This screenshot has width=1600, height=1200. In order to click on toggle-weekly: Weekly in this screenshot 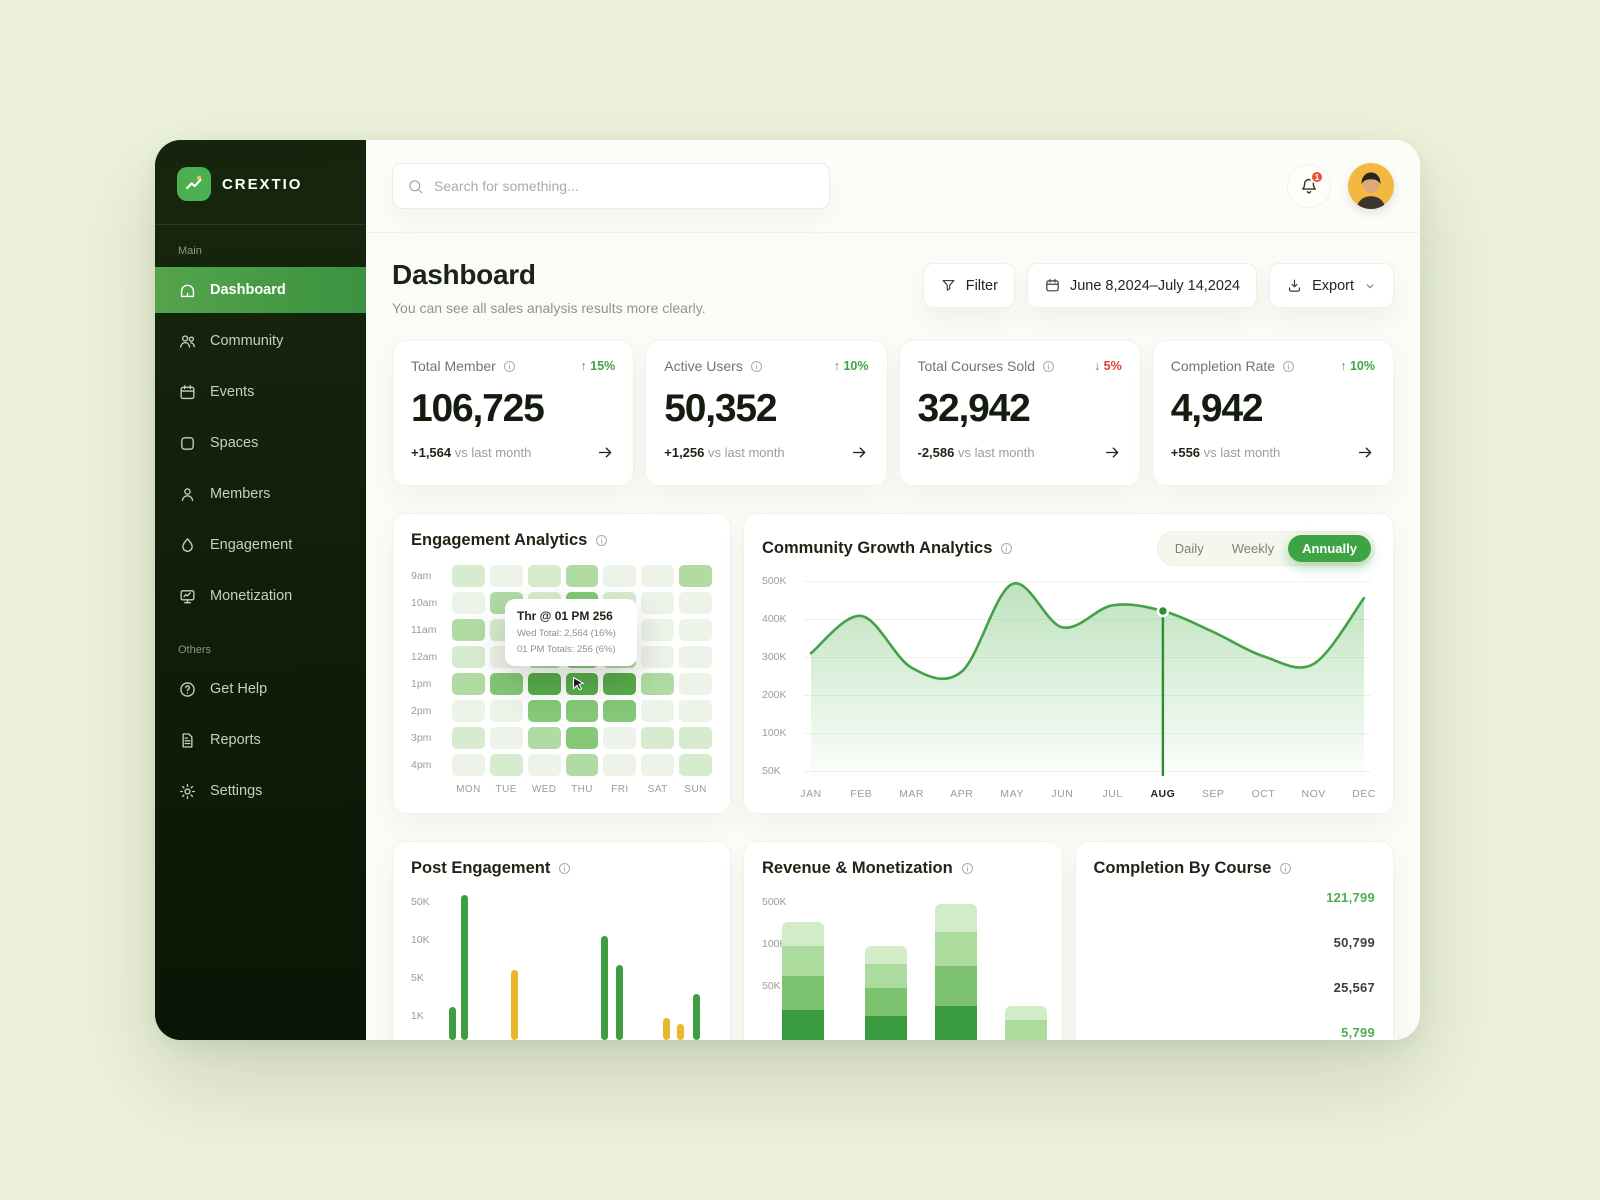, I will do `click(1253, 548)`.